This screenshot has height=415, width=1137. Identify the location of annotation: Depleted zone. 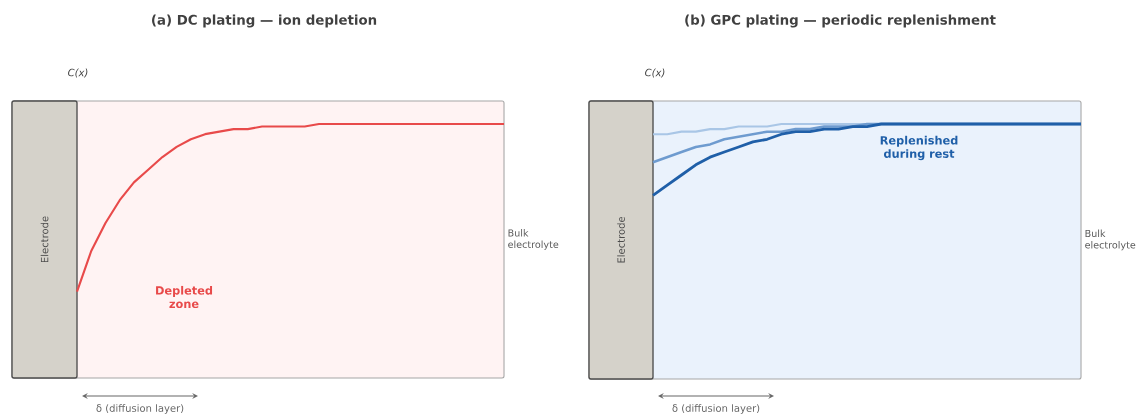
(184, 297).